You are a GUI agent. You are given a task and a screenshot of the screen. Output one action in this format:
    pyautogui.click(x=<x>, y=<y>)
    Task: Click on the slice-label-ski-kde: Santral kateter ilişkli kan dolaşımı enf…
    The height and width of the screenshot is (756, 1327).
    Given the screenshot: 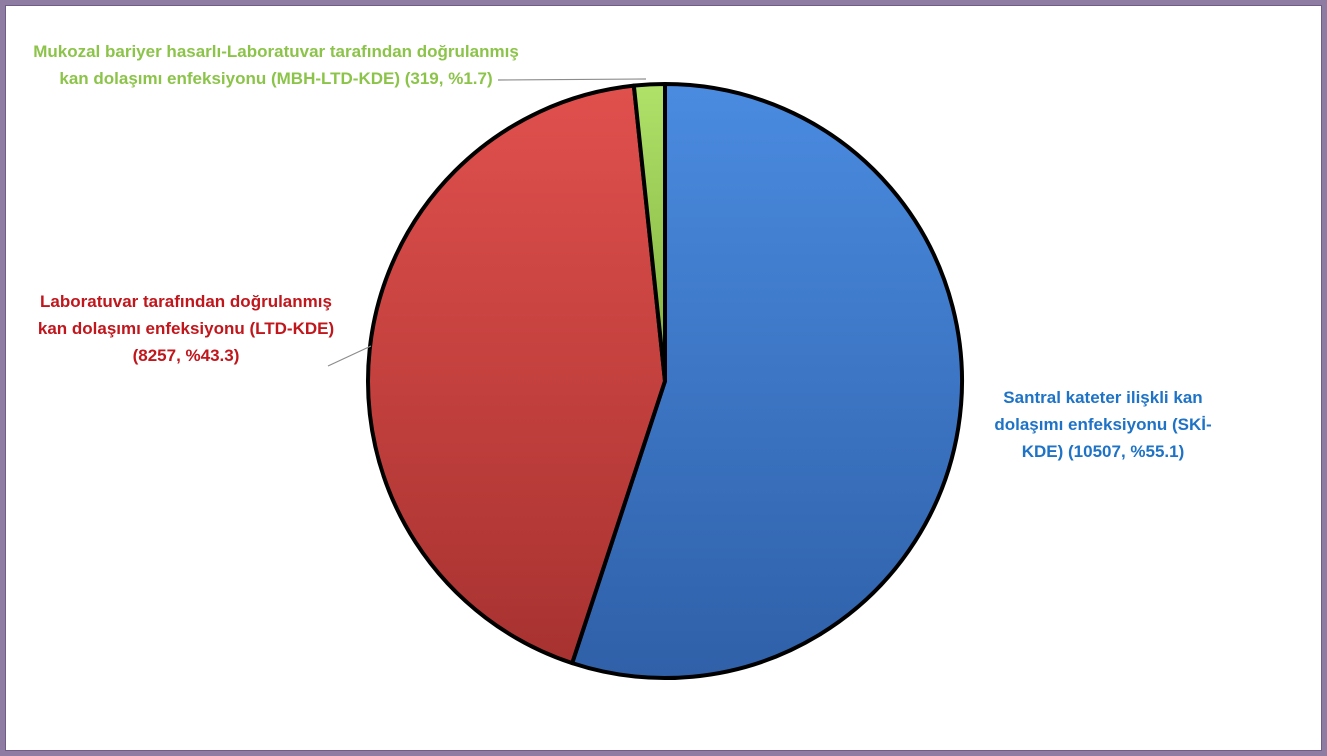 What is the action you would take?
    pyautogui.click(x=1103, y=424)
    